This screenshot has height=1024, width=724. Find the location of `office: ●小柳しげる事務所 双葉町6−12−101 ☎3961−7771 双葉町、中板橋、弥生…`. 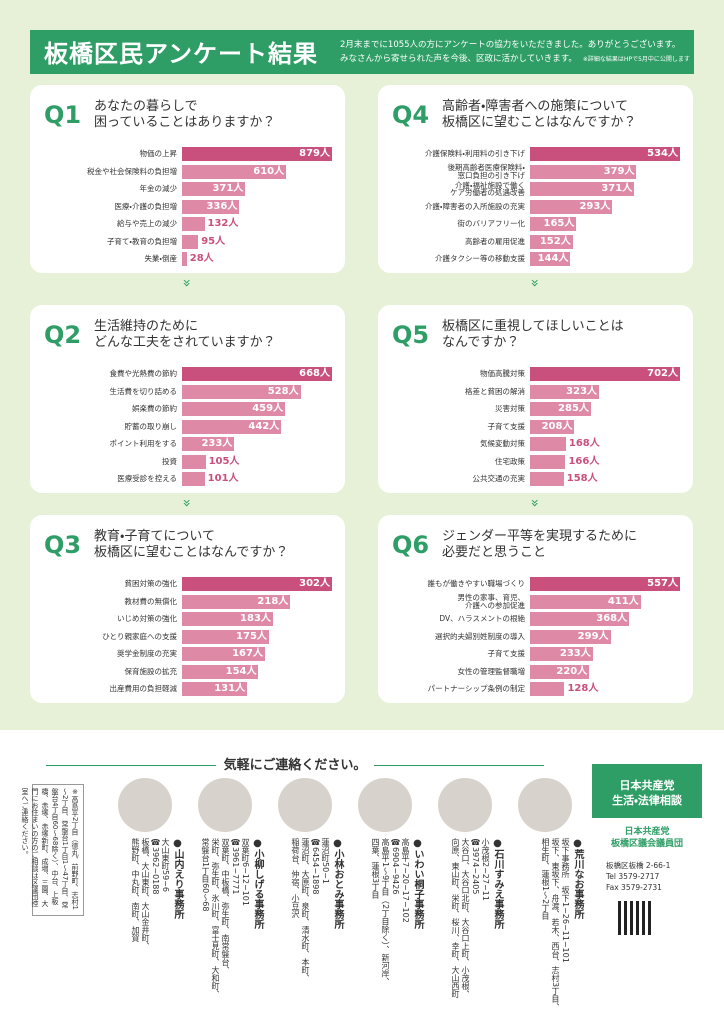

office: ●小柳しげる事務所 双葉町6−12−101 ☎3961−7771 双葉町、中板橋、弥生… is located at coordinates (227, 898).